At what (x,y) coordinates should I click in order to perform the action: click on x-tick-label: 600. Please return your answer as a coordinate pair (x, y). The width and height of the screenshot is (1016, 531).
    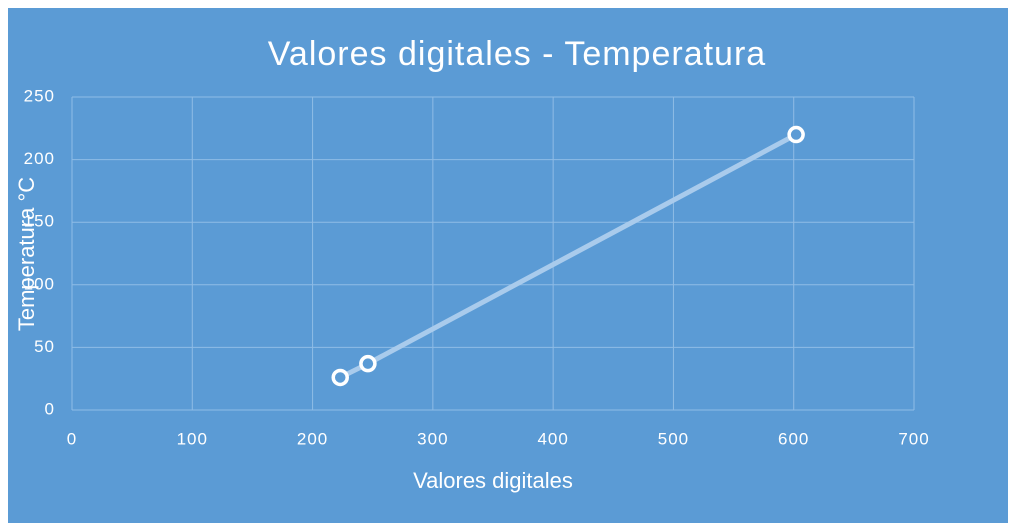
    Looking at the image, I should click on (793, 438).